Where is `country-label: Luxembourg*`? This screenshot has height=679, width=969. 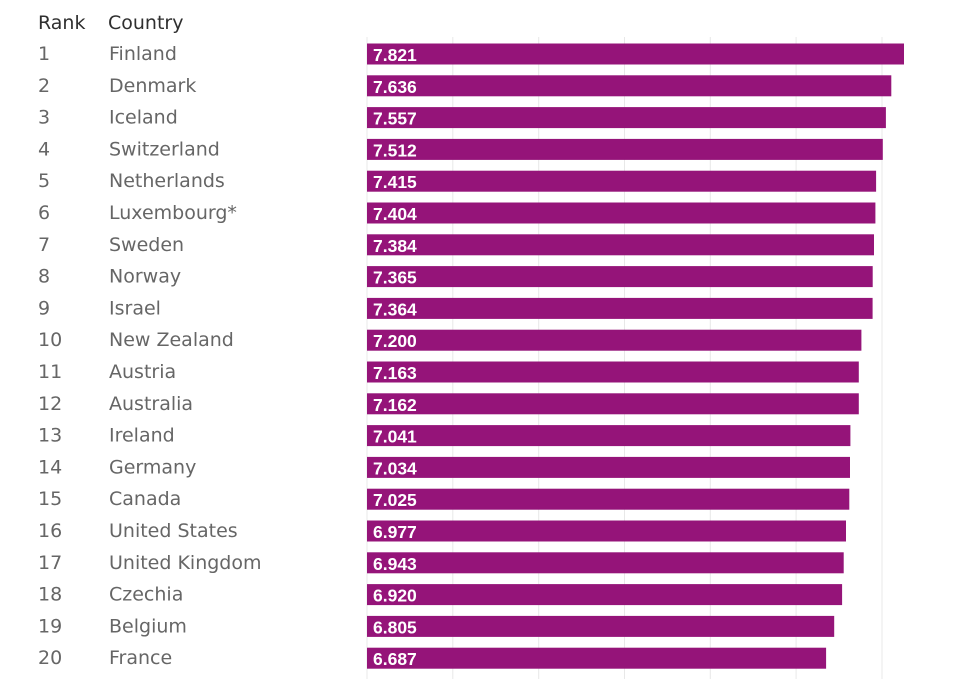
country-label: Luxembourg* is located at coordinates (173, 213).